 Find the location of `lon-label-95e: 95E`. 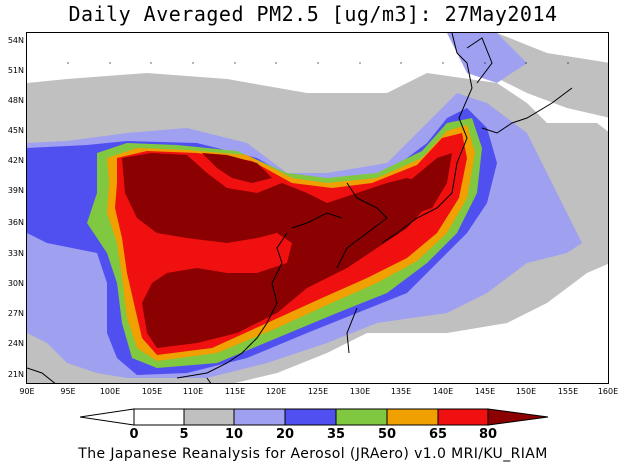

lon-label-95e: 95E is located at coordinates (68, 391).